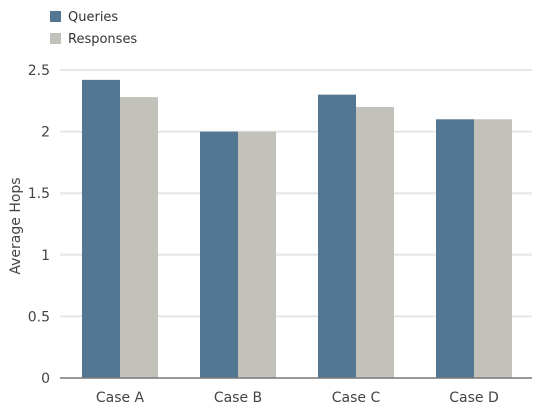 The image size is (550, 412). What do you see at coordinates (120, 398) in the screenshot?
I see `x-tick-label: Case A` at bounding box center [120, 398].